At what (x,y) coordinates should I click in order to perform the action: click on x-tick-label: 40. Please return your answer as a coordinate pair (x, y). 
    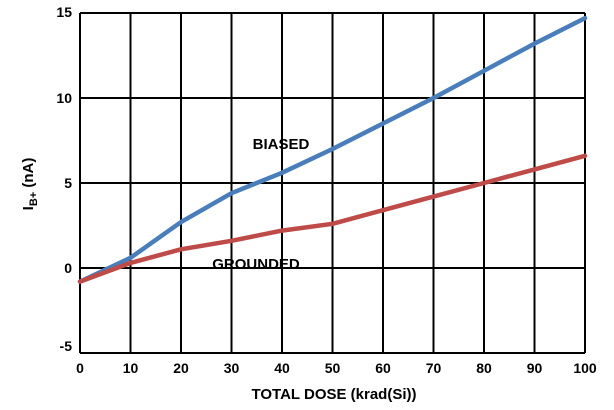
    Looking at the image, I should click on (282, 368).